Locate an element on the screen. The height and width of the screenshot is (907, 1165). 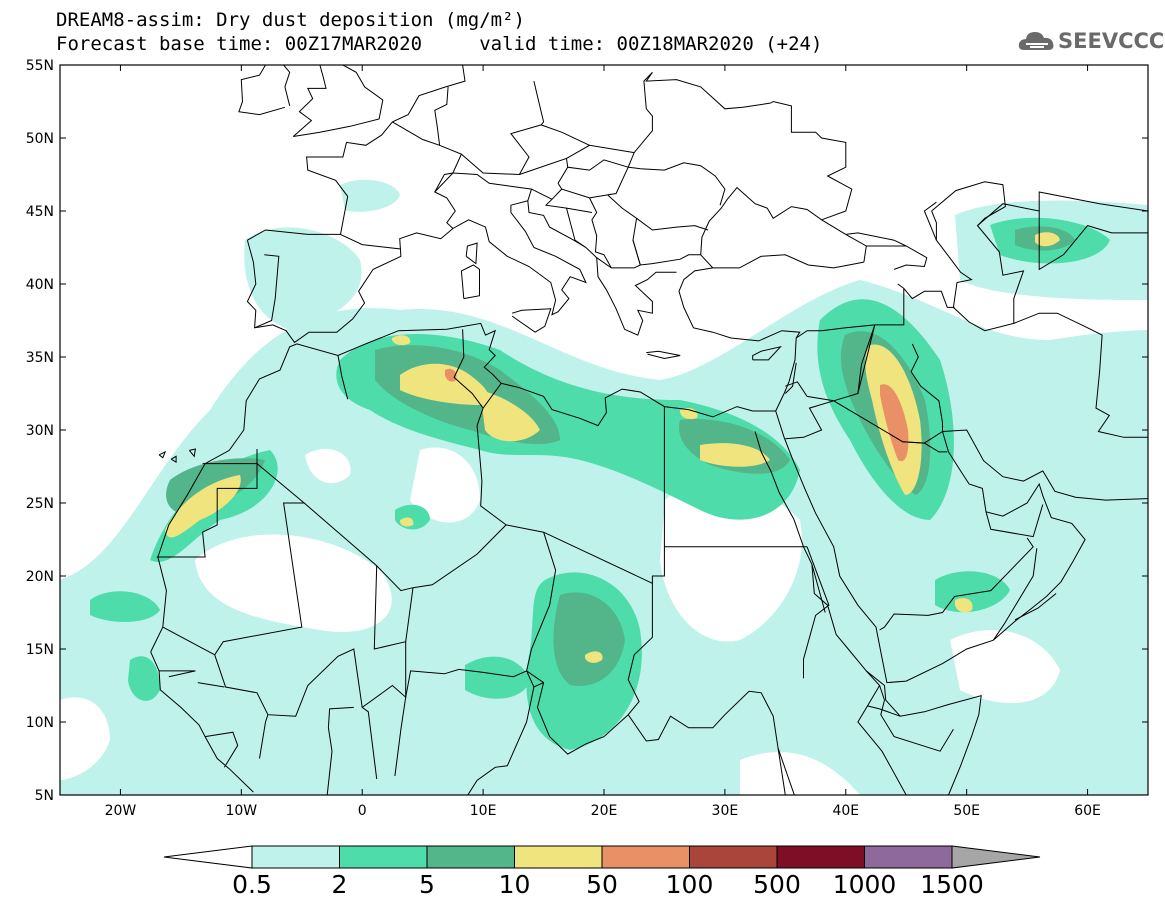
lon-label: 20E is located at coordinates (604, 811).